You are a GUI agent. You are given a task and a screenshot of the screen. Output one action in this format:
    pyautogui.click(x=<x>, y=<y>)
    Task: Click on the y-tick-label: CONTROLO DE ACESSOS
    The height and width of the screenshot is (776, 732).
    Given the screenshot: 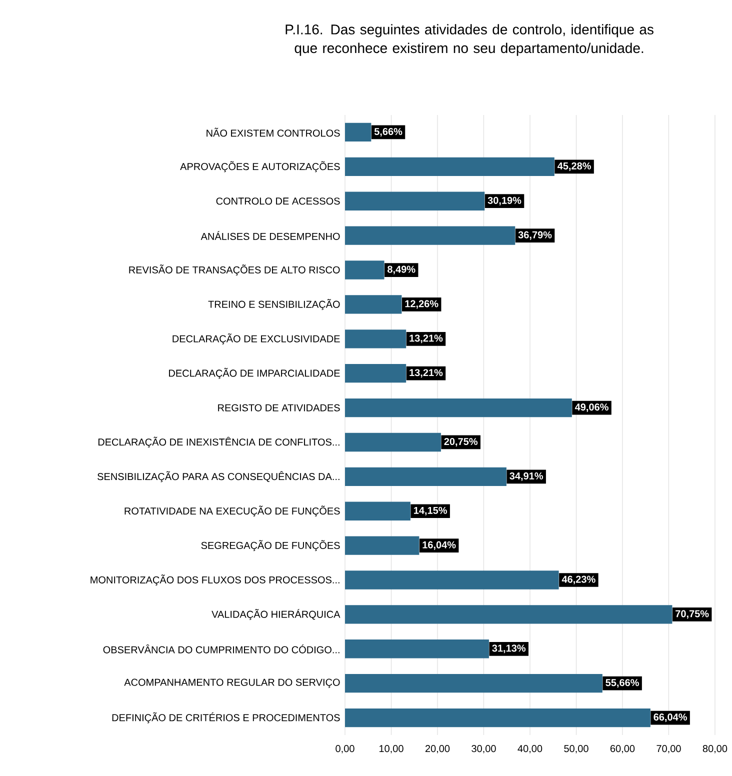 What is the action you would take?
    pyautogui.click(x=278, y=201)
    